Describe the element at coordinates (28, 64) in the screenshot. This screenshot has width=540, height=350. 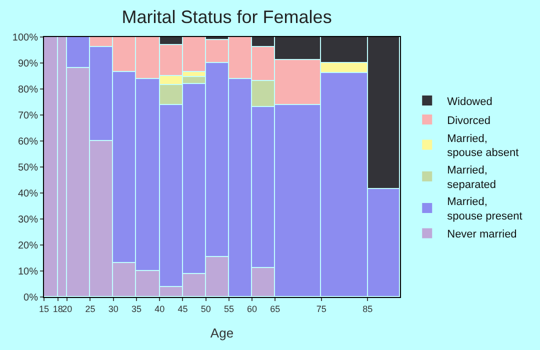
I see `y-tick-label: 90%` at that location.